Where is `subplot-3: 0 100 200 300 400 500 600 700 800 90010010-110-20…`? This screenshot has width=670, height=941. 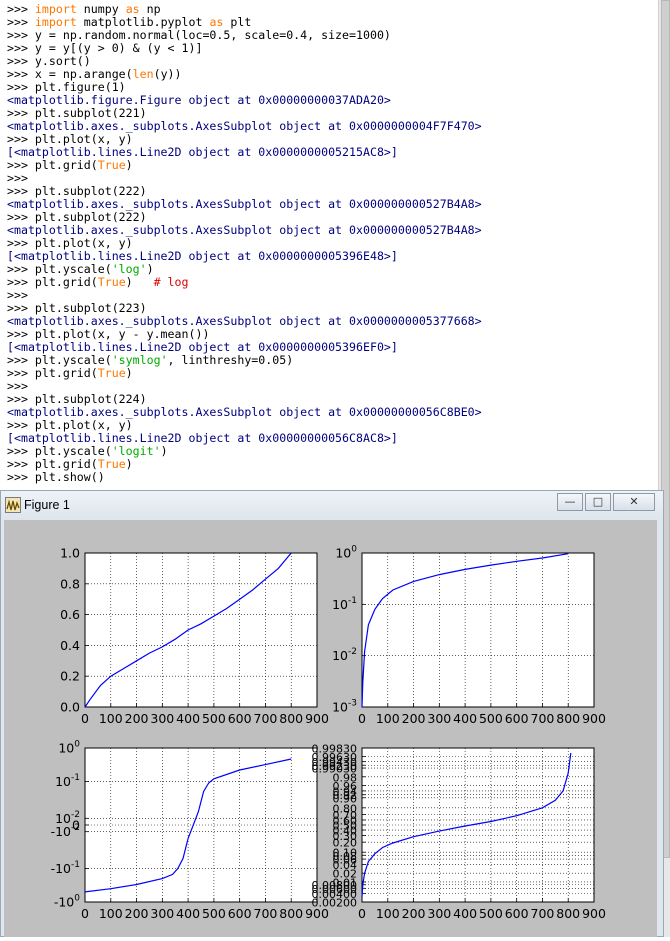
subplot-3: 0 100 200 300 400 500 600 700 800 90010010-110-20… is located at coordinates (190, 831).